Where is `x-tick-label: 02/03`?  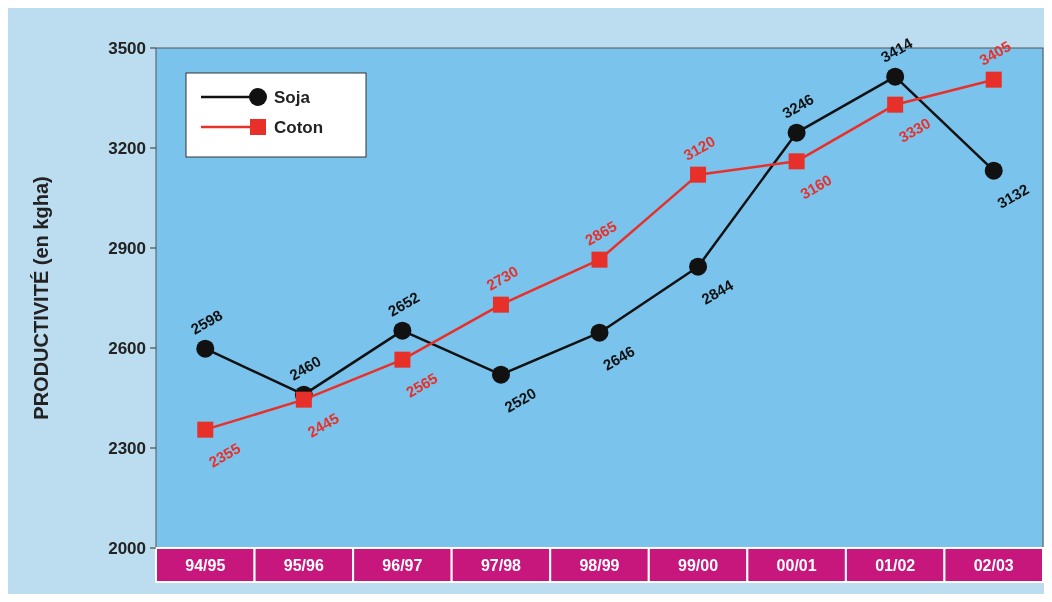
x-tick-label: 02/03 is located at coordinates (993, 565).